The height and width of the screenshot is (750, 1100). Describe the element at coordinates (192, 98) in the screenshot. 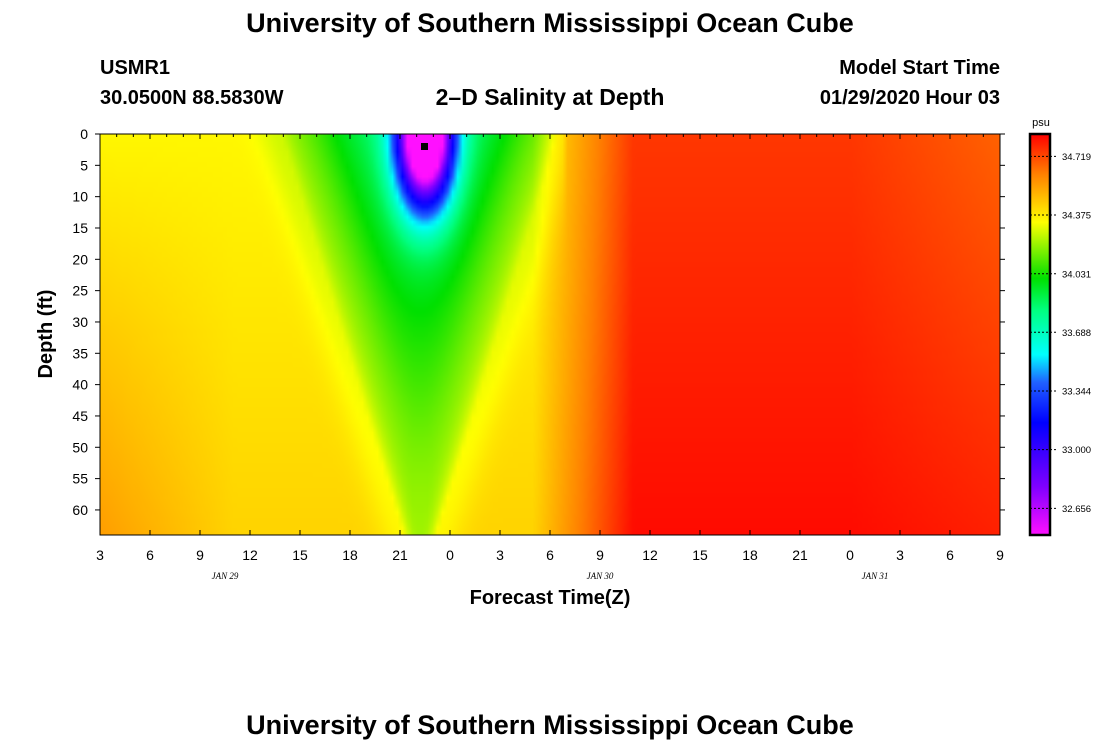

I see `station-coords: 30.0500N 88.5830W` at that location.